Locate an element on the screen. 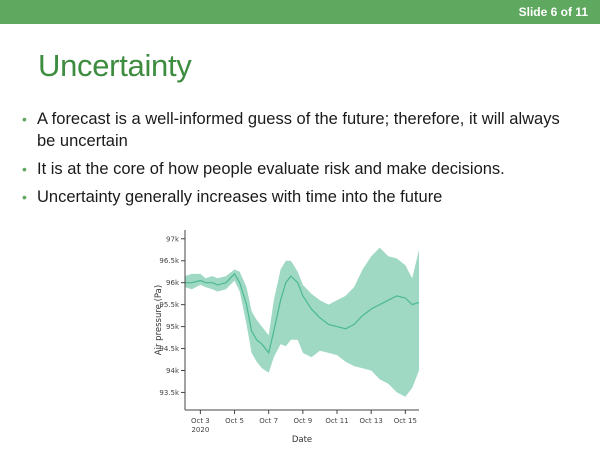 The height and width of the screenshot is (451, 600). y-tick-label: 96k is located at coordinates (173, 283).